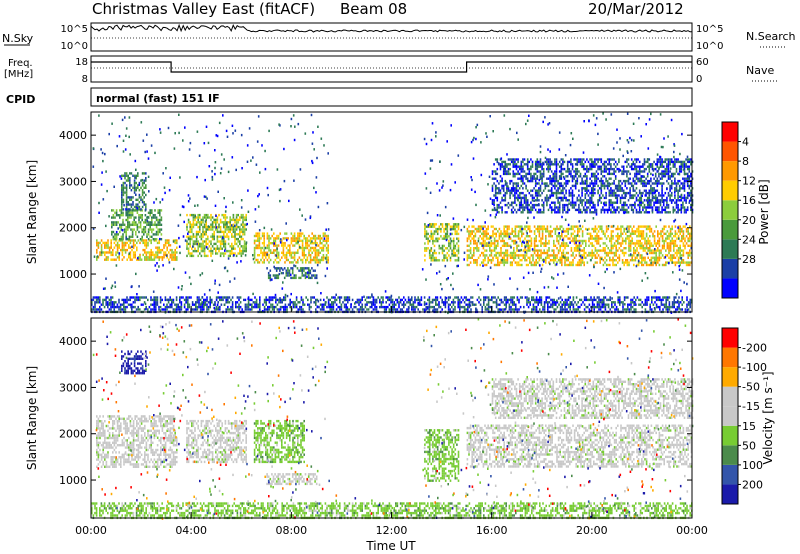  What do you see at coordinates (709, 46) in the screenshot?
I see `nsky-right-tick-bottom: 10^0` at bounding box center [709, 46].